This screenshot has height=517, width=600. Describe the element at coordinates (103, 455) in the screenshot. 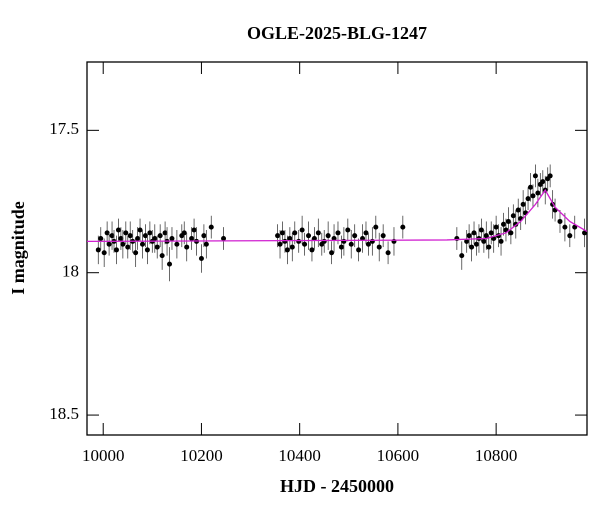

I see `x-tick-label: 10000` at that location.